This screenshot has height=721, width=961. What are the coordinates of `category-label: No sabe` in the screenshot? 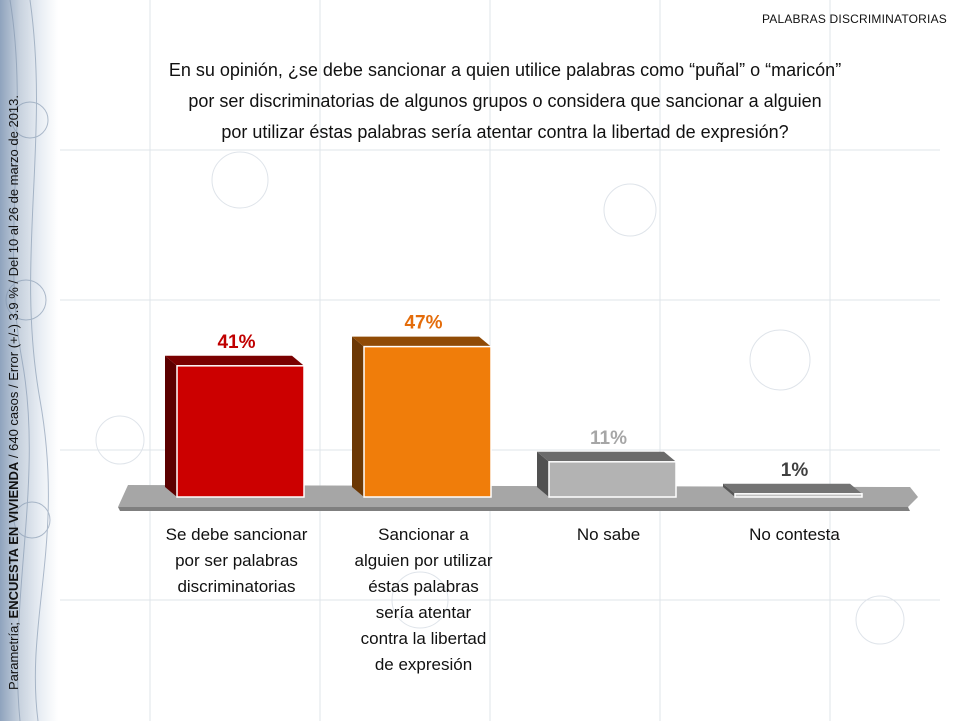 It's located at (609, 535).